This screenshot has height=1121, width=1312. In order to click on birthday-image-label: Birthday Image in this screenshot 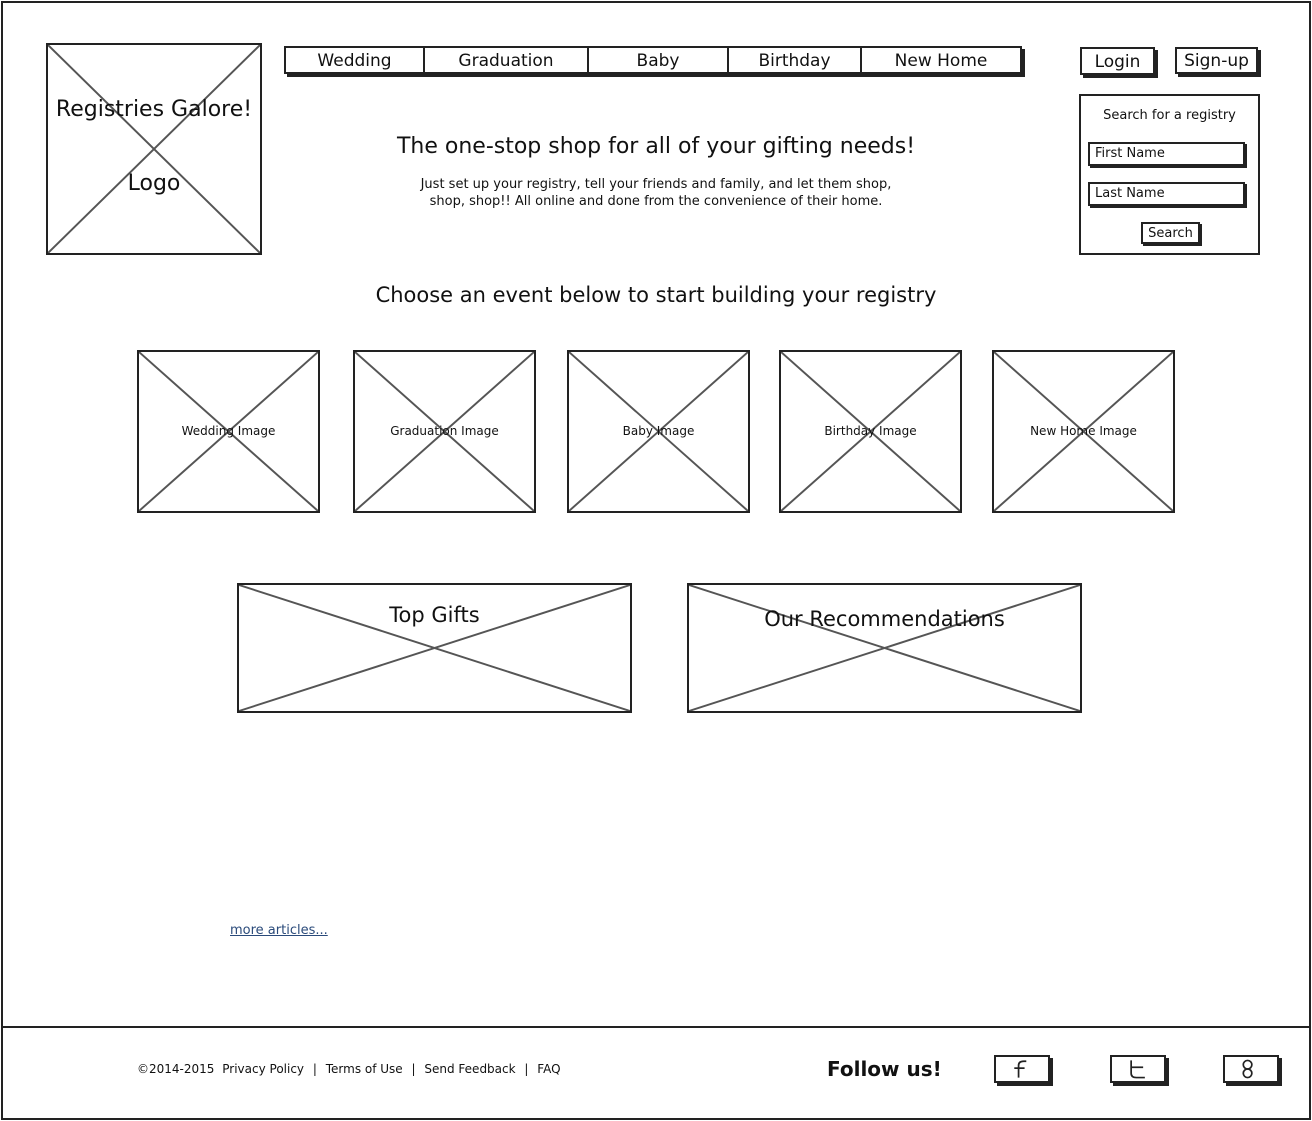, I will do `click(870, 431)`.